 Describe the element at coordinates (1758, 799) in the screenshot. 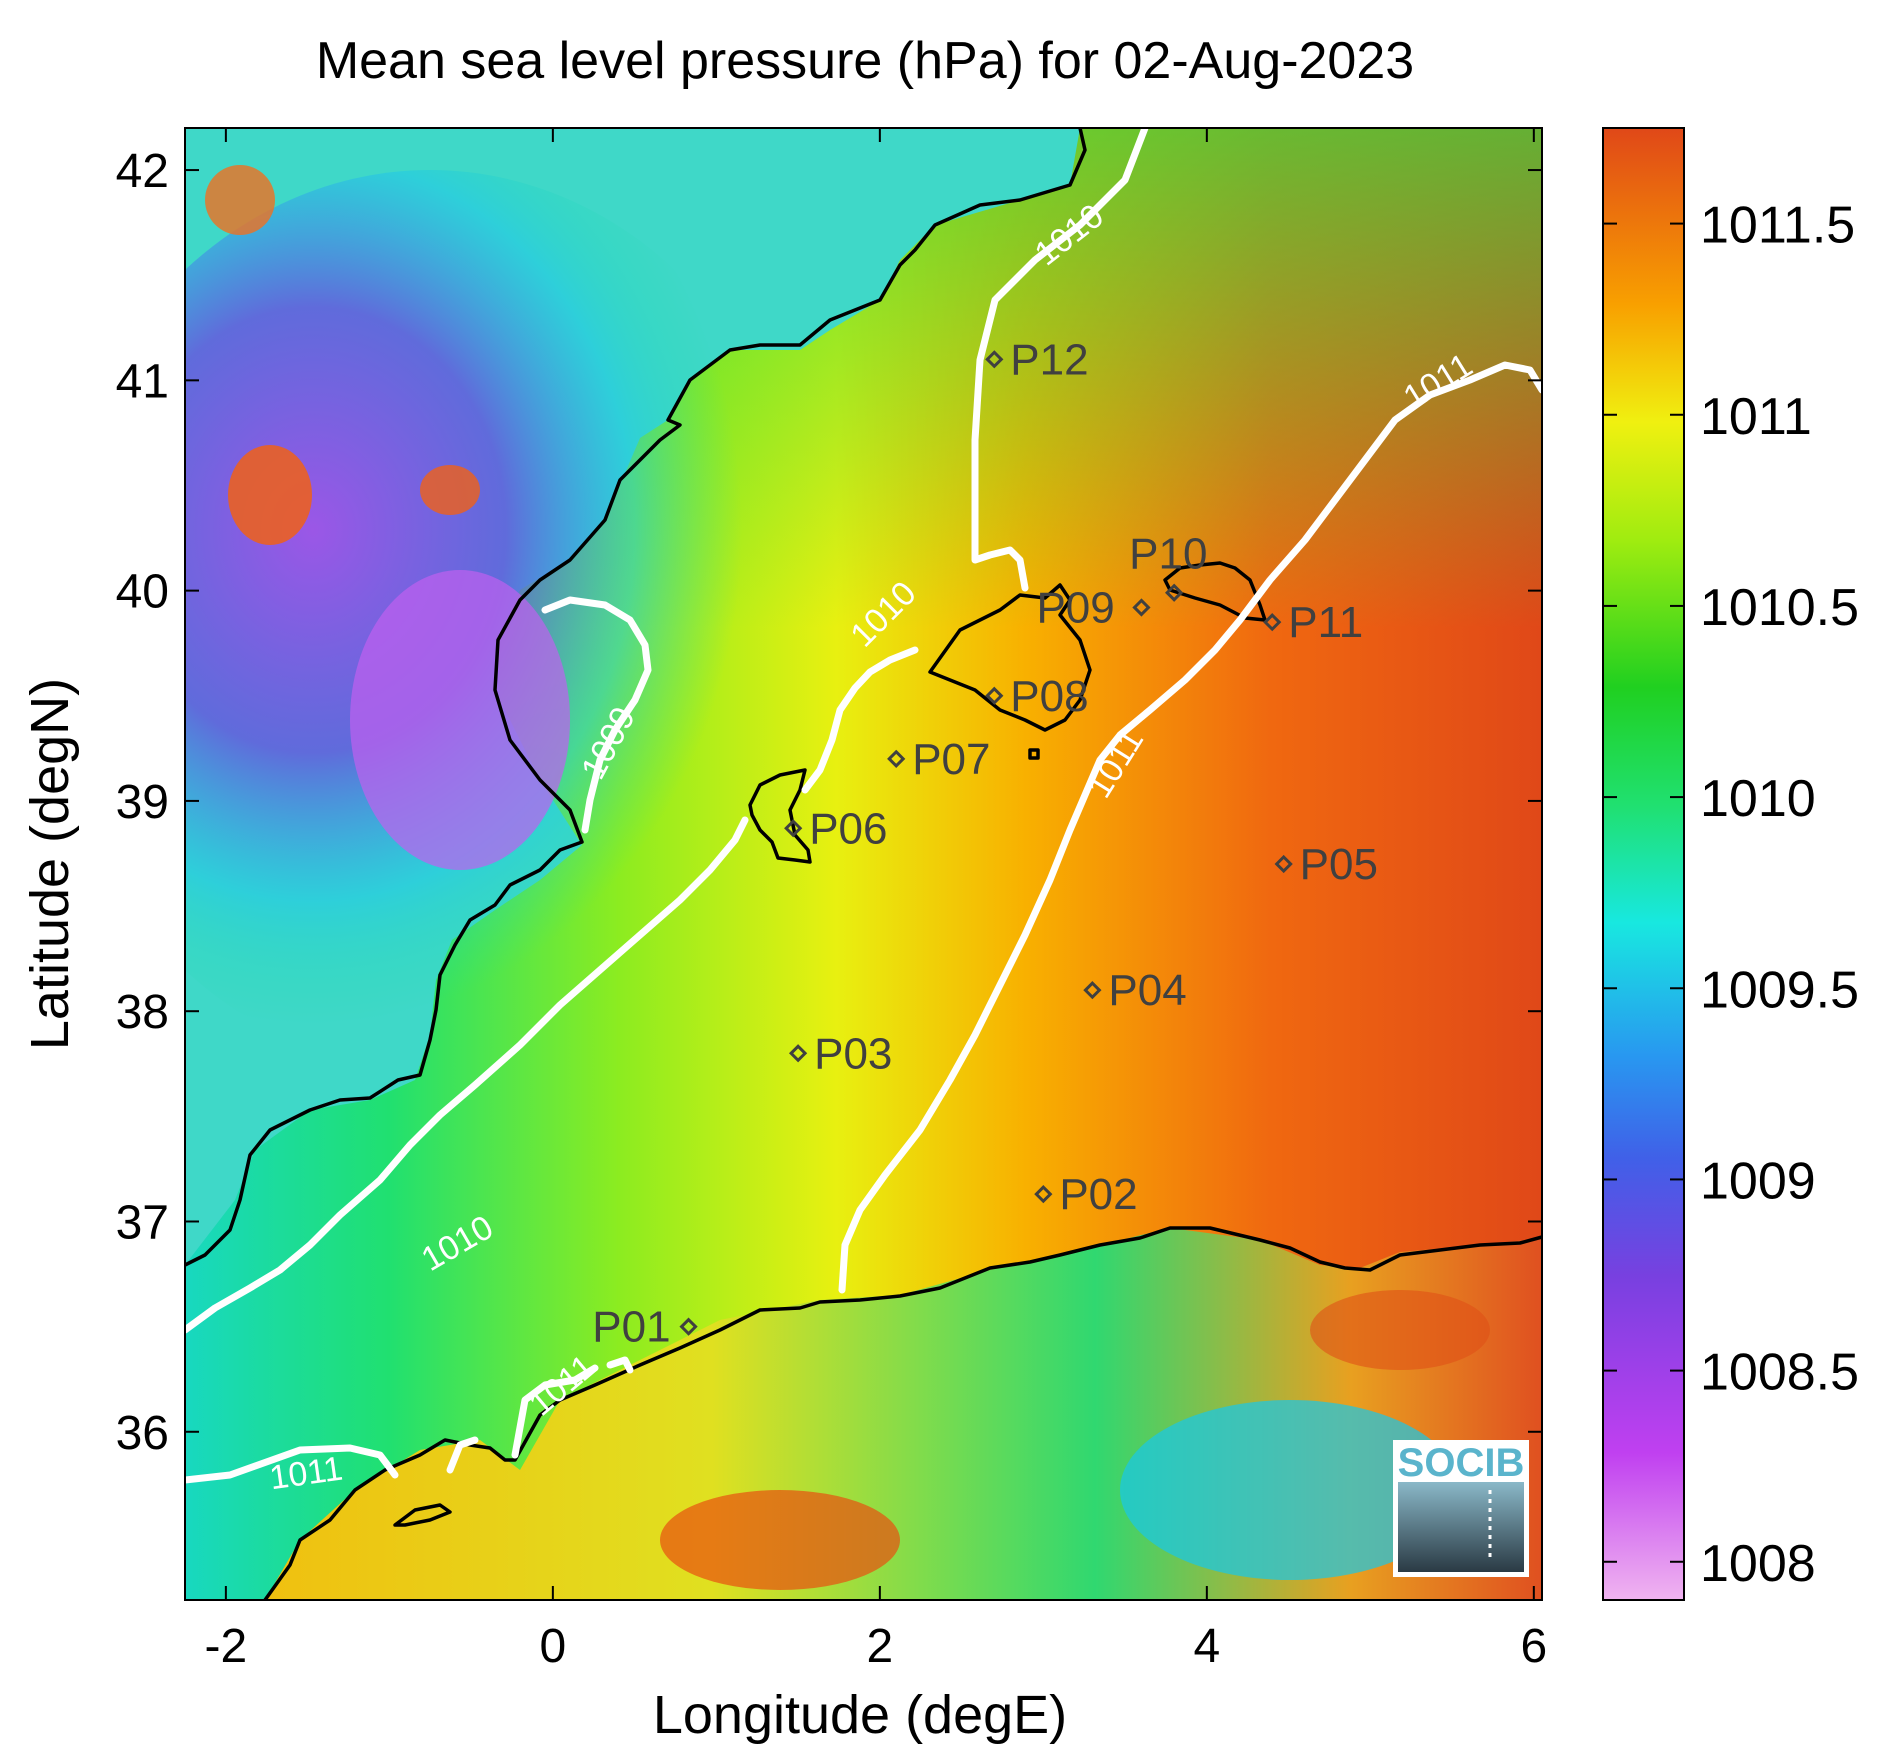

I see `colorbar-tick-label: 1010` at that location.